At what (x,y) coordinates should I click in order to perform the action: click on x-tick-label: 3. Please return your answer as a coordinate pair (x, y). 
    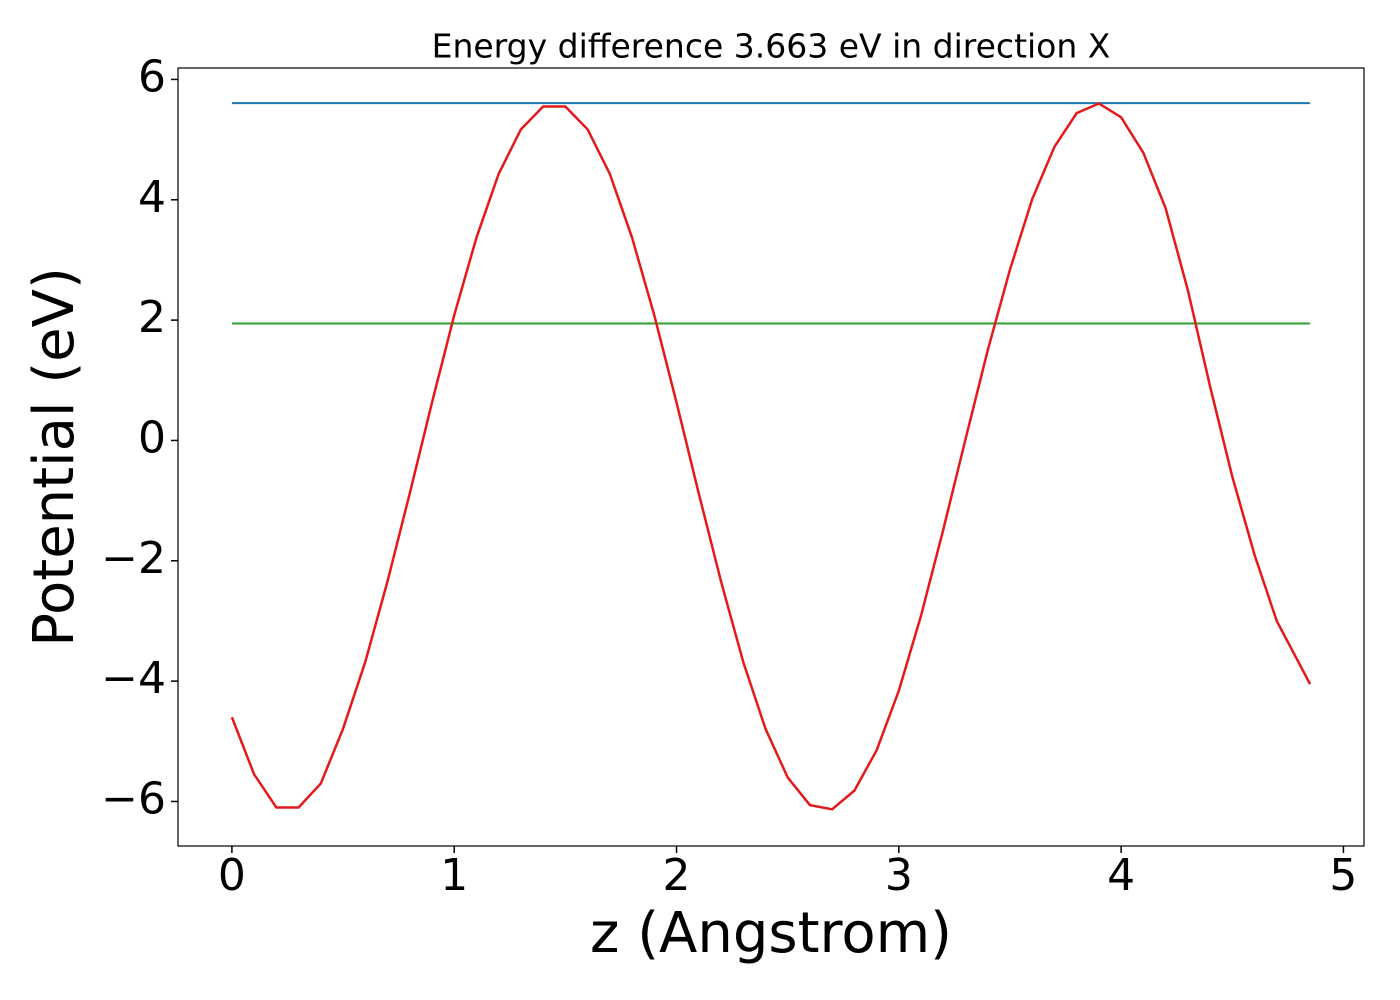
    Looking at the image, I should click on (899, 875).